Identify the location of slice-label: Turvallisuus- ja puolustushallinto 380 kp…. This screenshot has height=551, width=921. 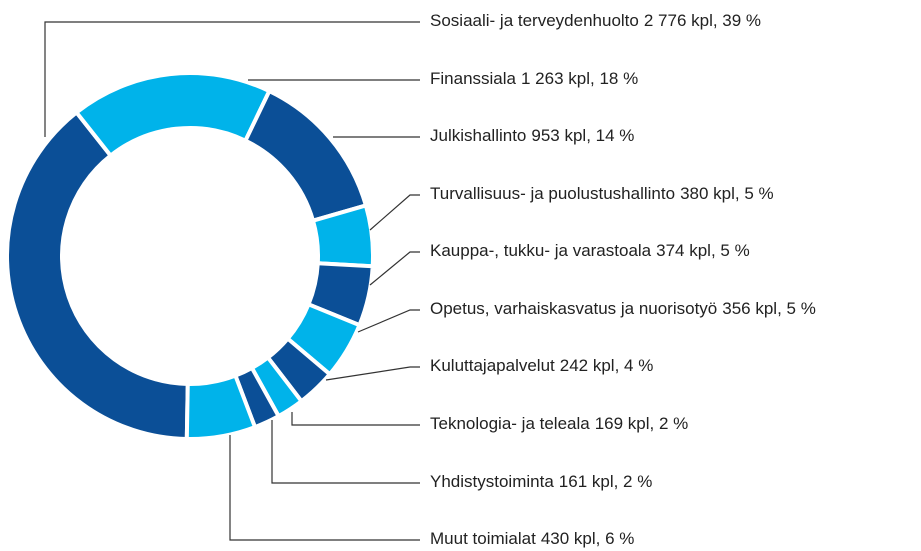
(602, 193).